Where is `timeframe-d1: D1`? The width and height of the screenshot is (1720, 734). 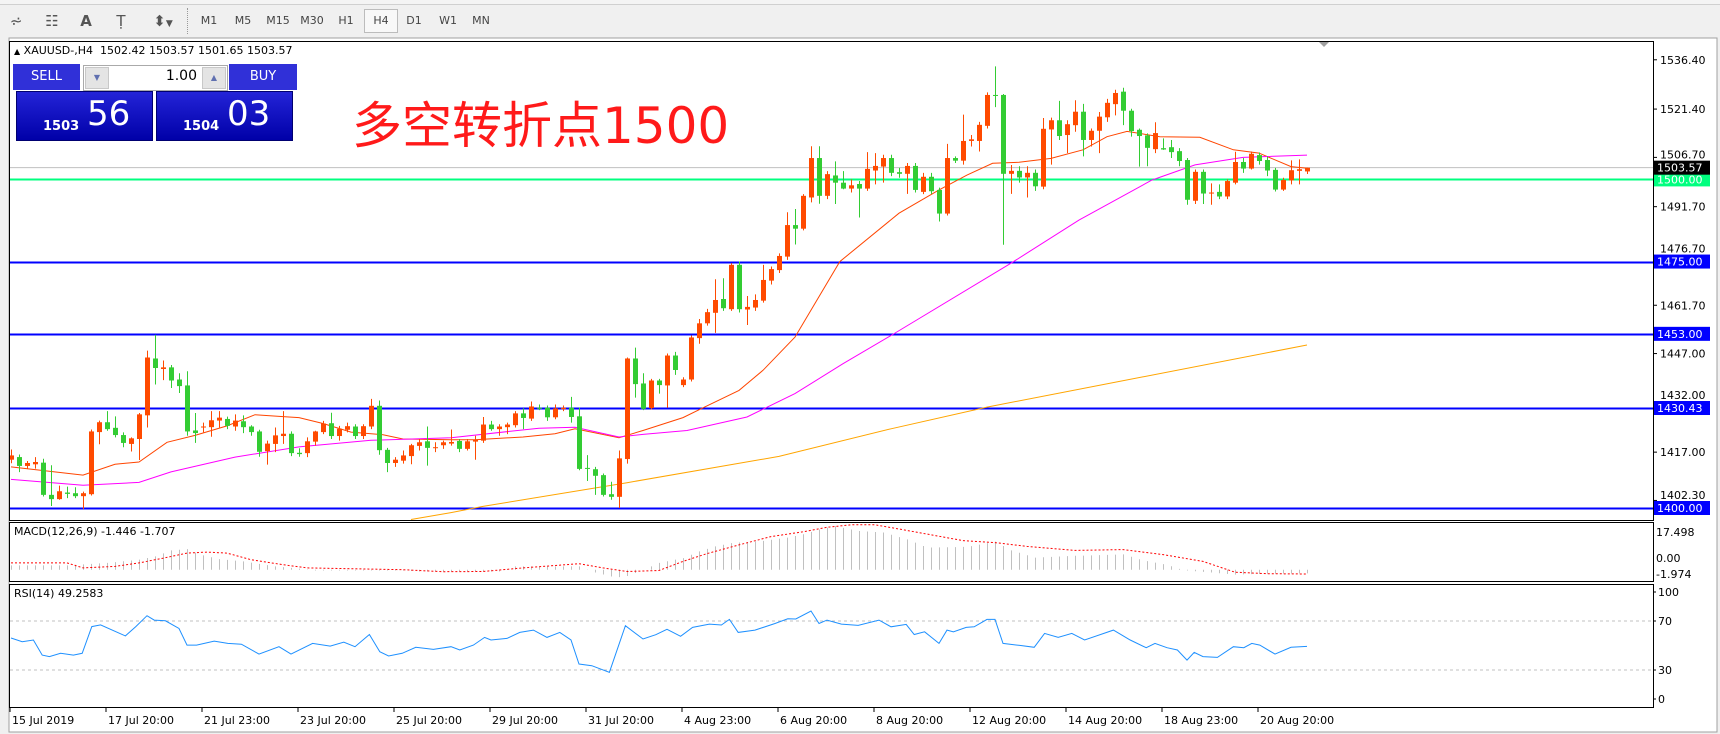 timeframe-d1: D1 is located at coordinates (414, 20).